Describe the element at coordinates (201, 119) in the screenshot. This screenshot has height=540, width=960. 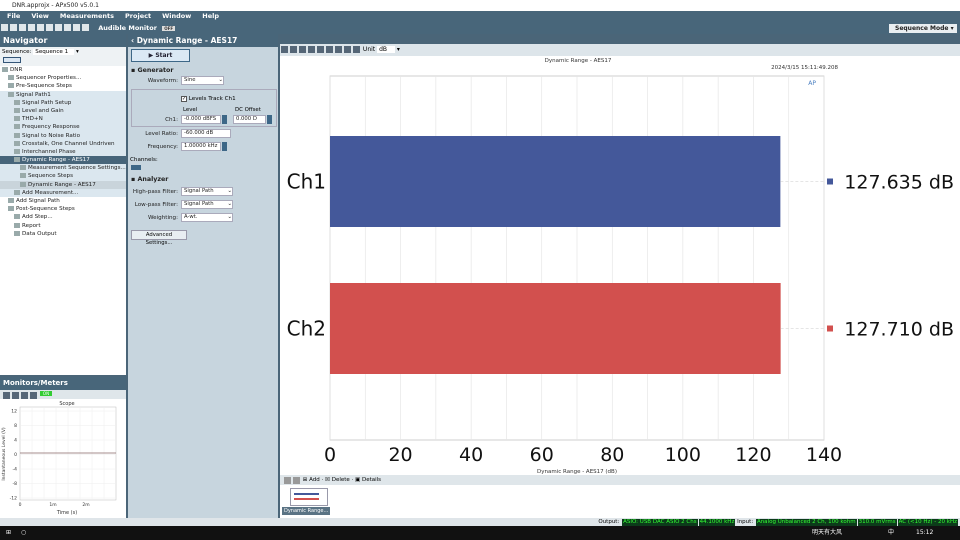
I see `ch1-level-field: -0.000 dBFS` at that location.